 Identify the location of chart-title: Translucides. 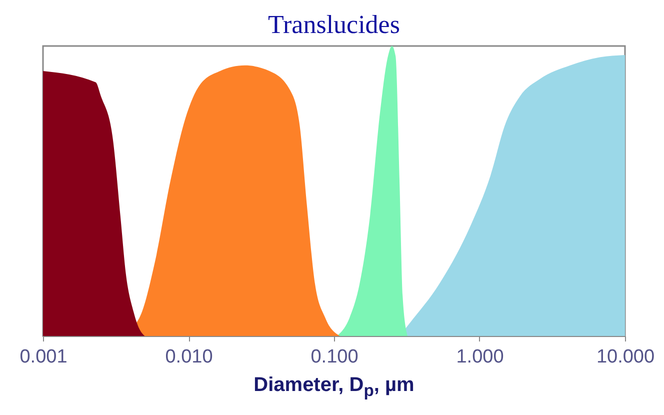
(334, 24).